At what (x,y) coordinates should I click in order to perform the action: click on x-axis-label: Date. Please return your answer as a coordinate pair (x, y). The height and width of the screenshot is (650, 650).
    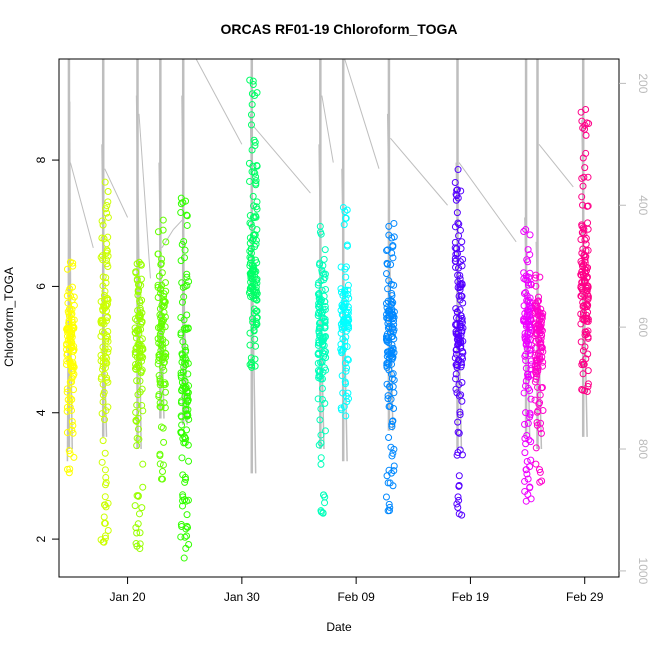
    Looking at the image, I should click on (339, 627).